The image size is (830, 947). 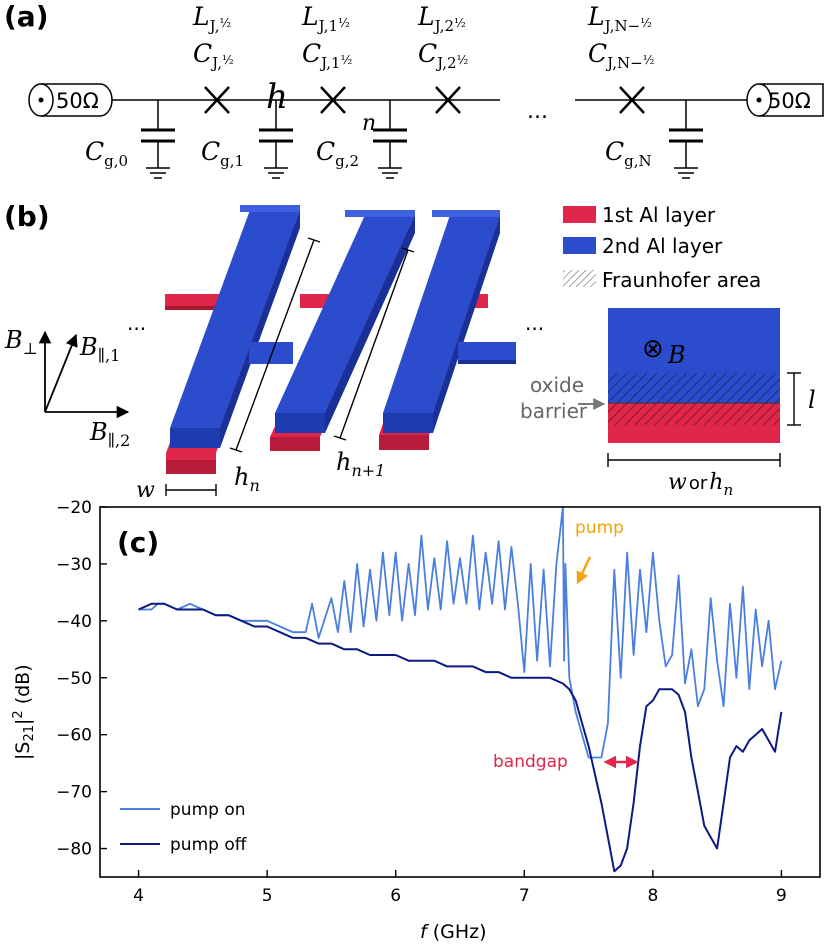 What do you see at coordinates (781, 896) in the screenshot?
I see `x-tick-label: 9` at bounding box center [781, 896].